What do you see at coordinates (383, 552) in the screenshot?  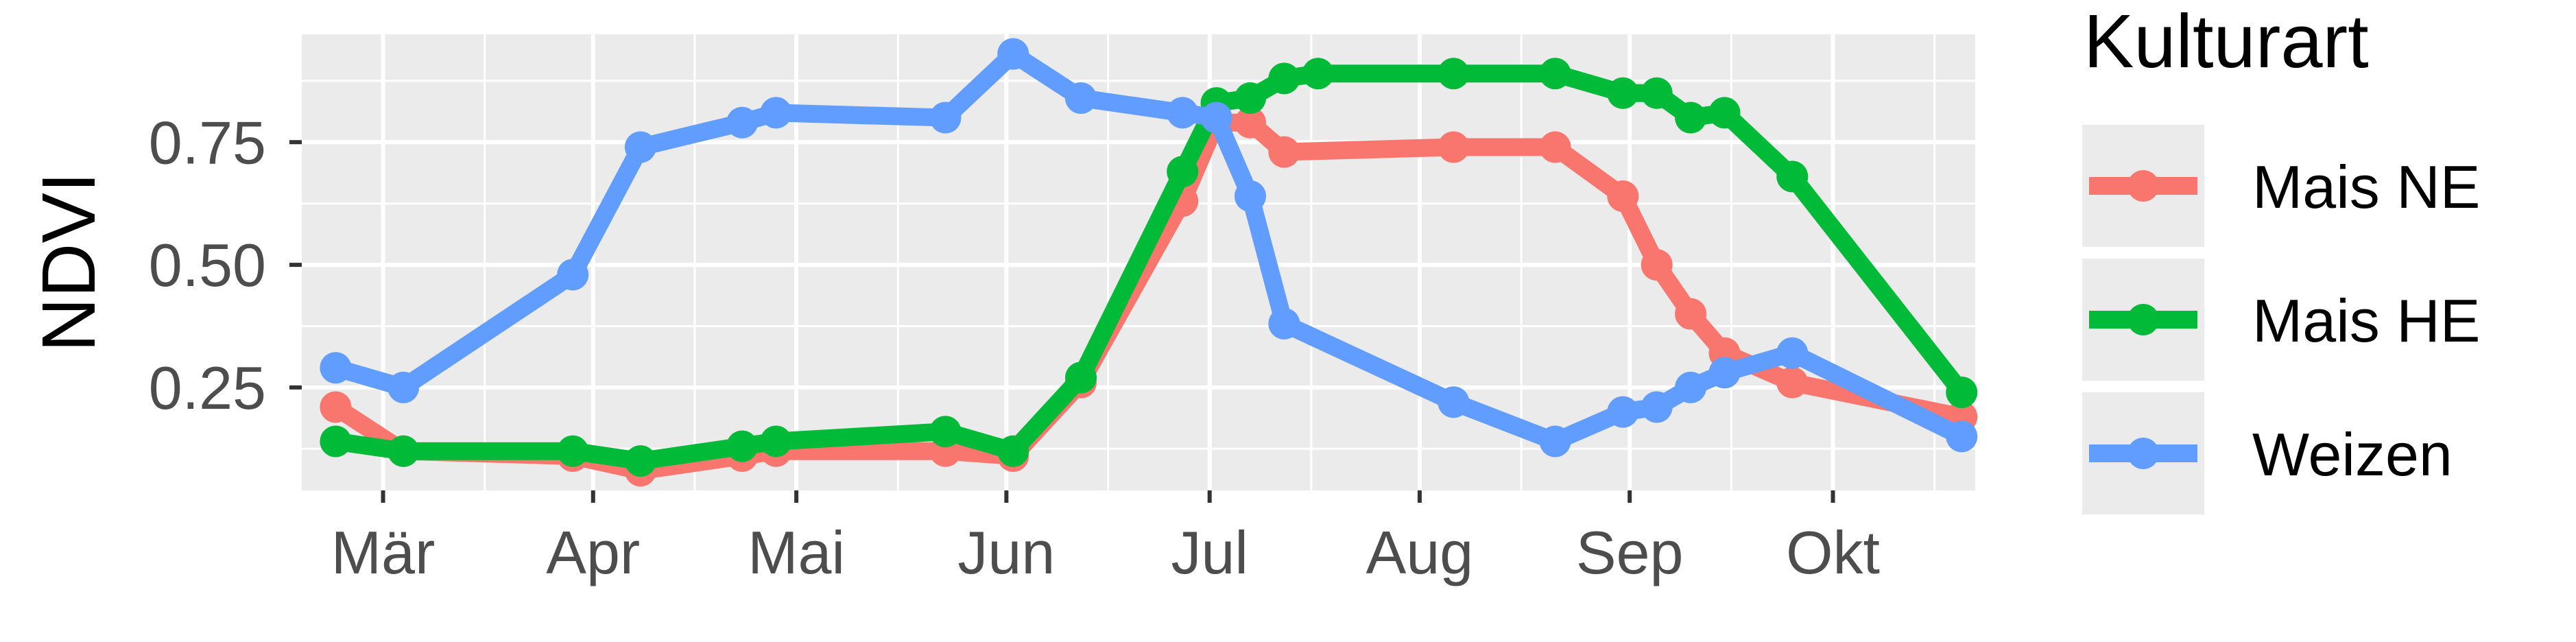 I see `x-tick-label: Mär` at bounding box center [383, 552].